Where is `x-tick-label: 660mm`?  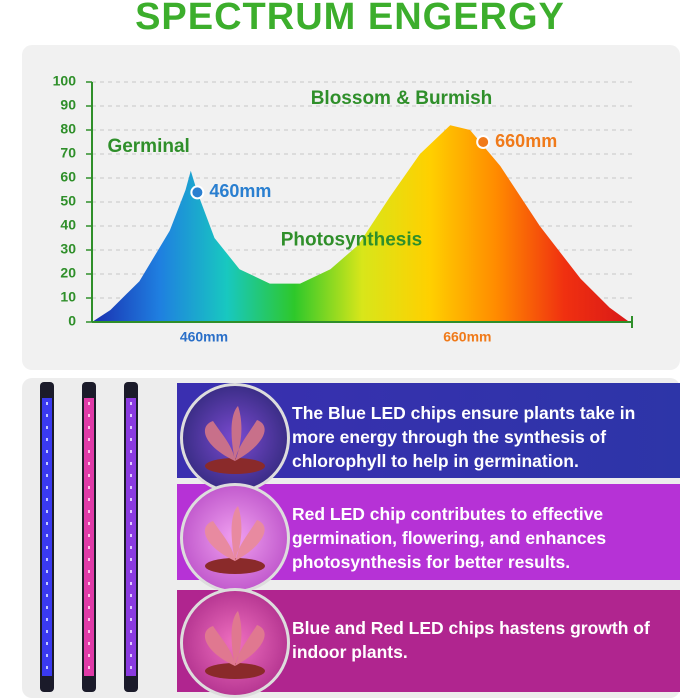
x-tick-label: 660mm is located at coordinates (467, 337).